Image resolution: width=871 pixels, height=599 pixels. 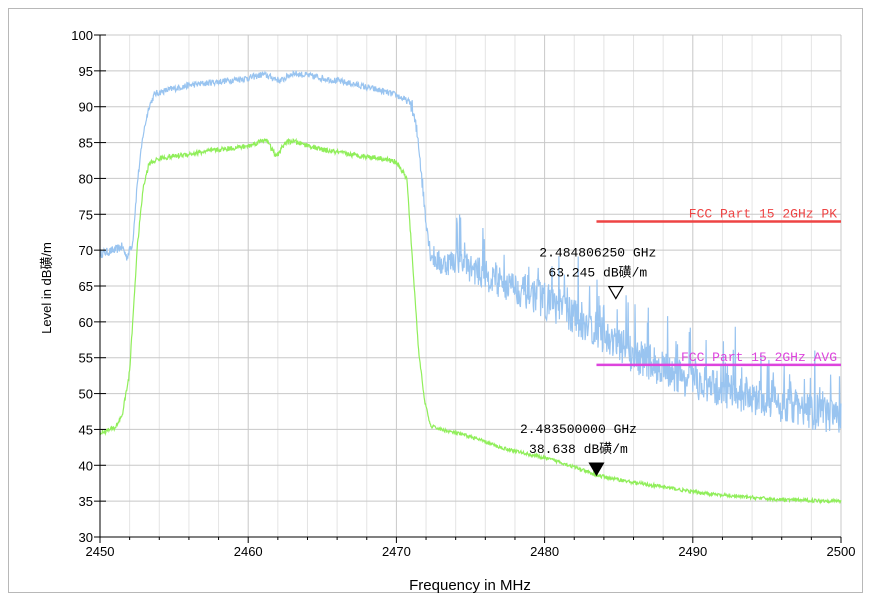 I want to click on limit-lines: FCC Part 15 2GHz PK FCC Part 15 2GHz AVG, so click(x=718, y=286).